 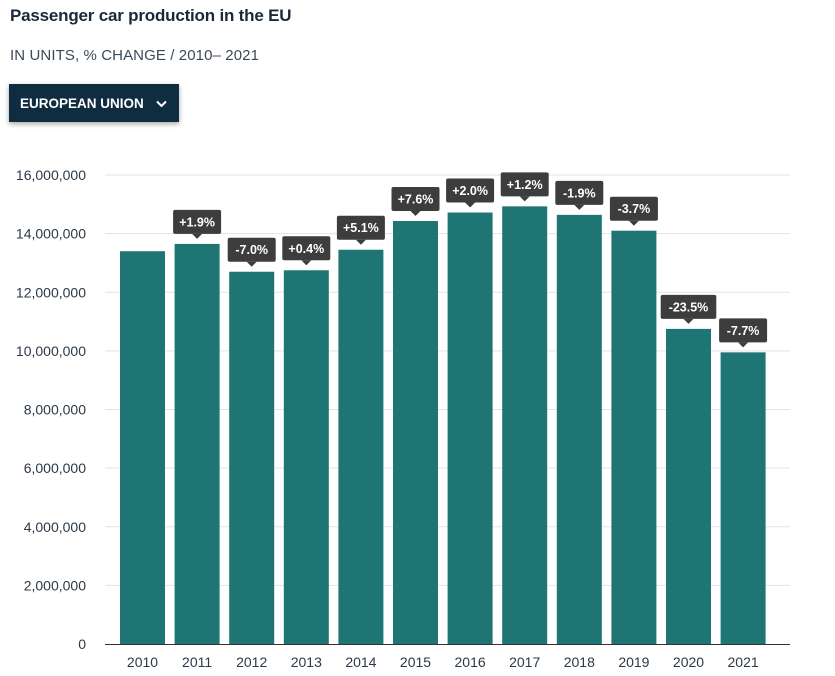 I want to click on data-label: +2.0%, so click(x=470, y=193).